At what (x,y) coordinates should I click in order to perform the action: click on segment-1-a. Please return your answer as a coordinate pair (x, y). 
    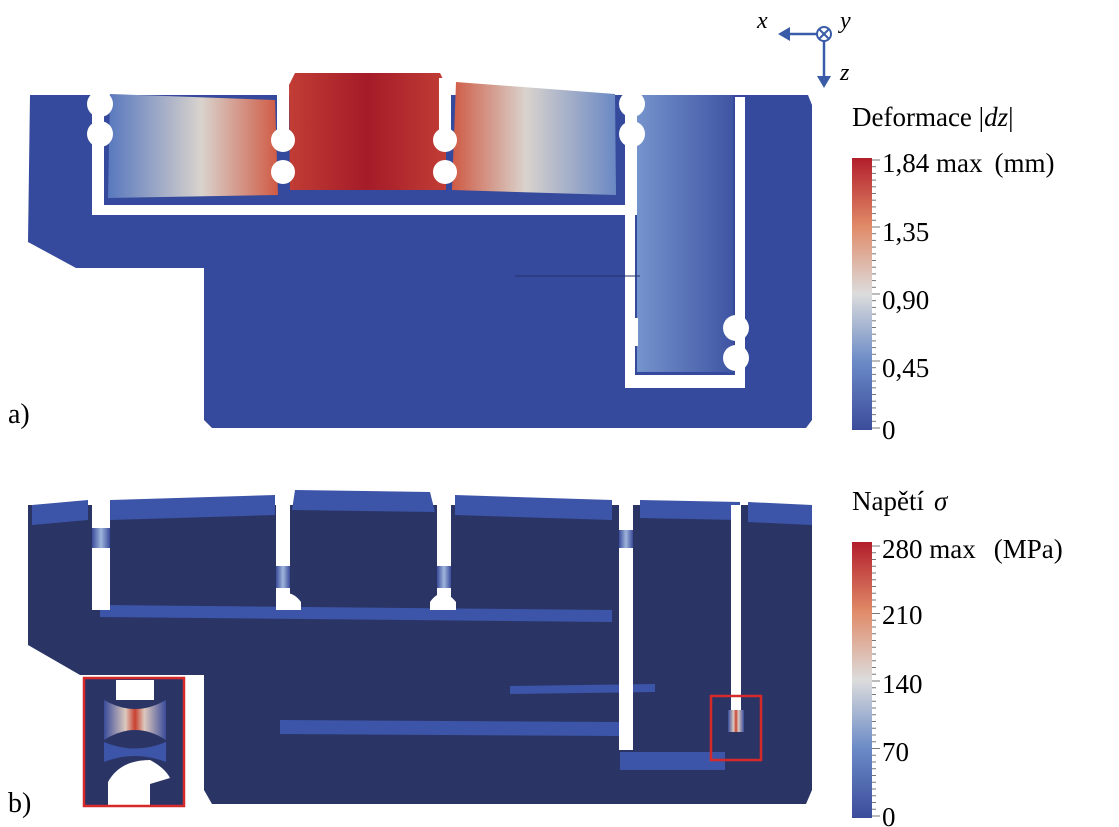
    Looking at the image, I should click on (193, 146).